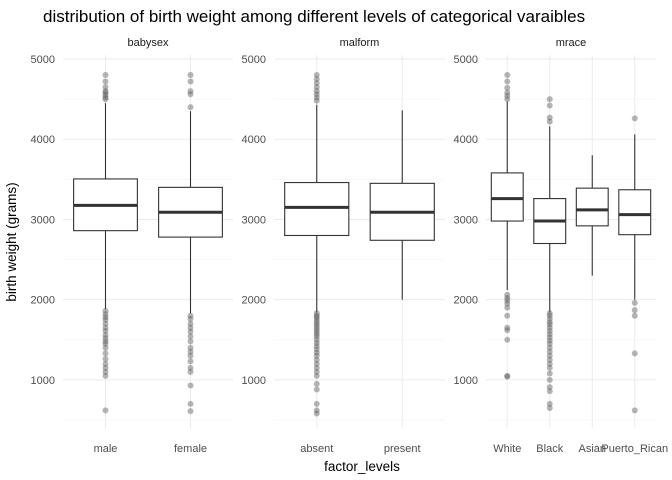 The width and height of the screenshot is (672, 480). I want to click on y-tick-label: 3000, so click(254, 220).